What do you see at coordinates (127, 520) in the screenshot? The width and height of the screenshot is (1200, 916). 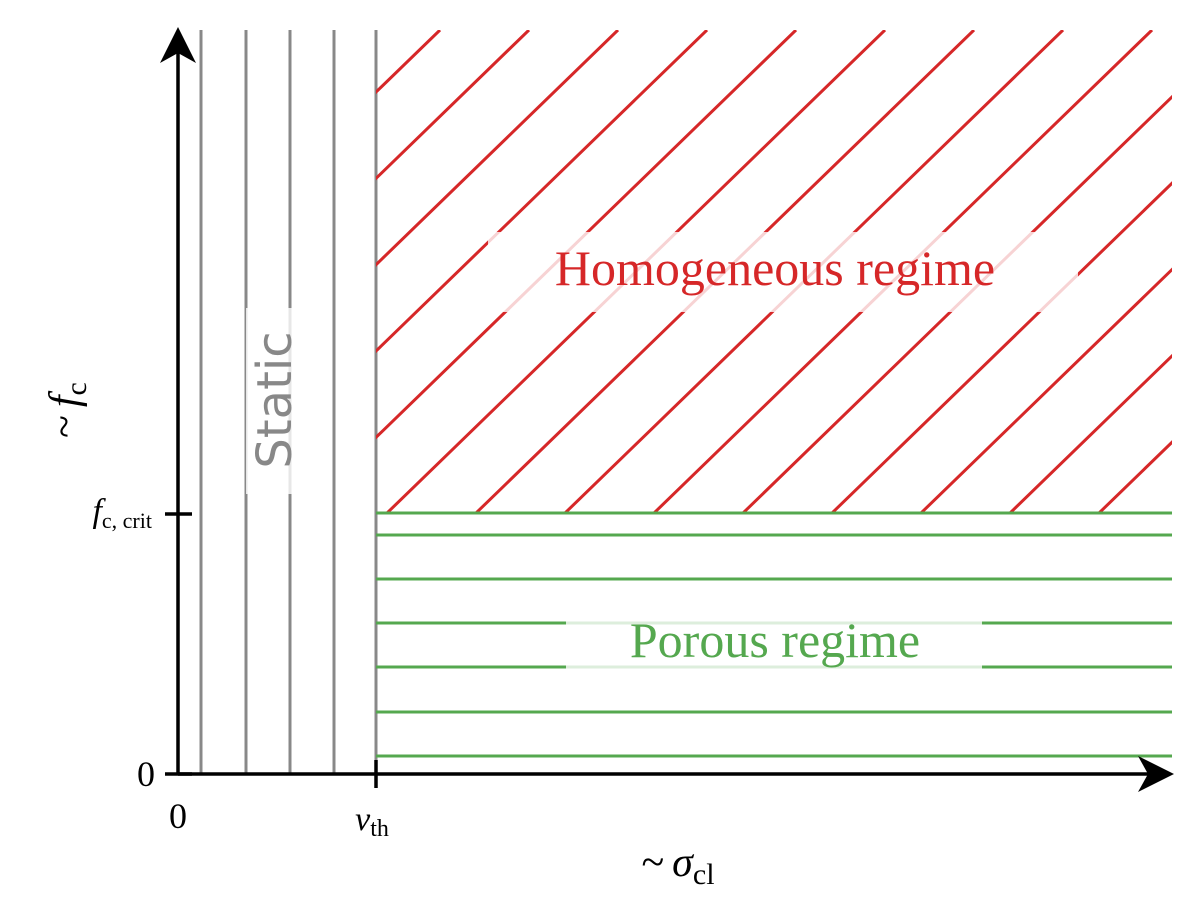 I see `tick-subscript: c, crit` at bounding box center [127, 520].